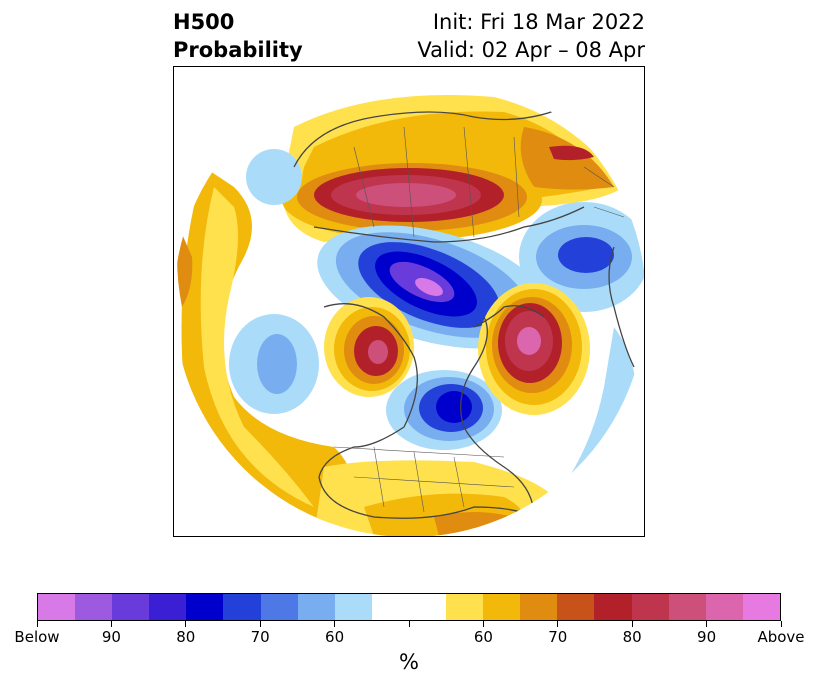 Image resolution: width=819 pixels, height=686 pixels. I want to click on trough-max, so click(429, 287).